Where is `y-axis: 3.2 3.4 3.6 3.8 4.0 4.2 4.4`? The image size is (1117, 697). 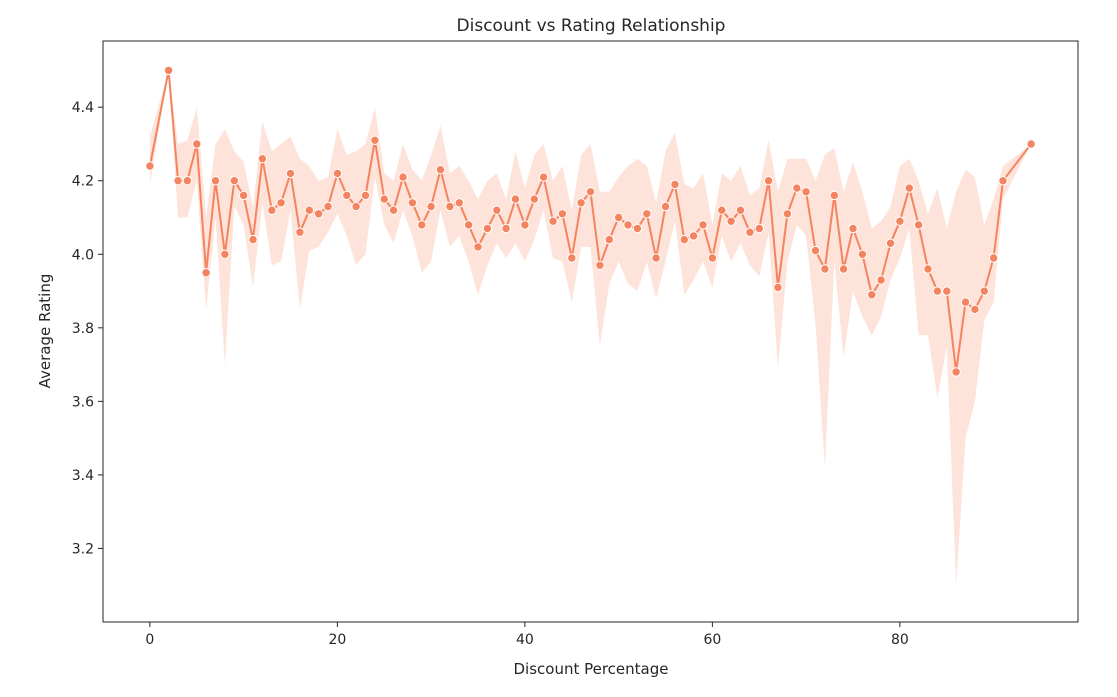
y-axis: 3.2 3.4 3.6 3.8 4.0 4.2 4.4 is located at coordinates (87, 328).